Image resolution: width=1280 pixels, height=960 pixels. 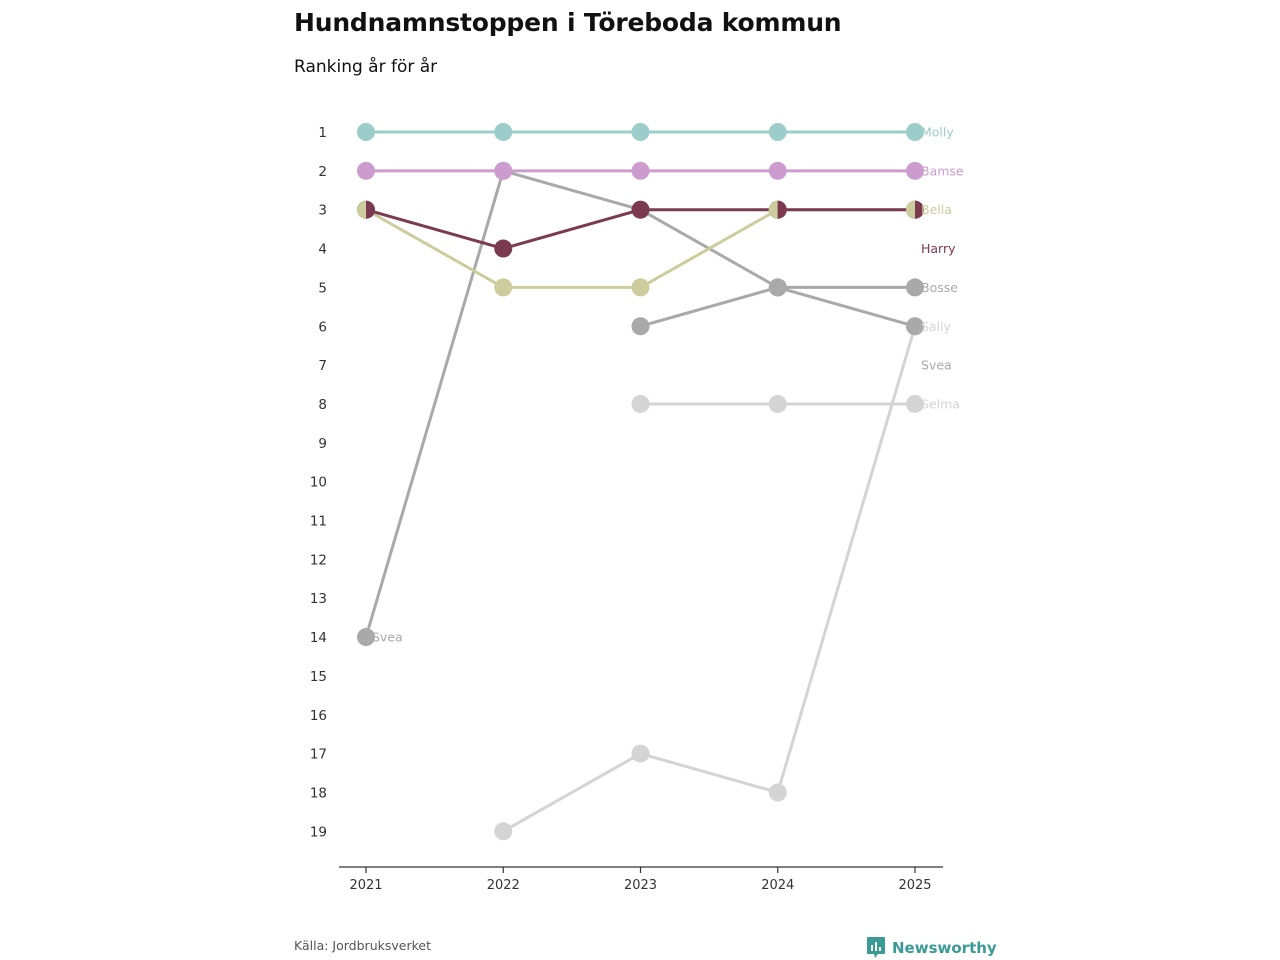 What do you see at coordinates (365, 885) in the screenshot?
I see `x-tick-label: 2021` at bounding box center [365, 885].